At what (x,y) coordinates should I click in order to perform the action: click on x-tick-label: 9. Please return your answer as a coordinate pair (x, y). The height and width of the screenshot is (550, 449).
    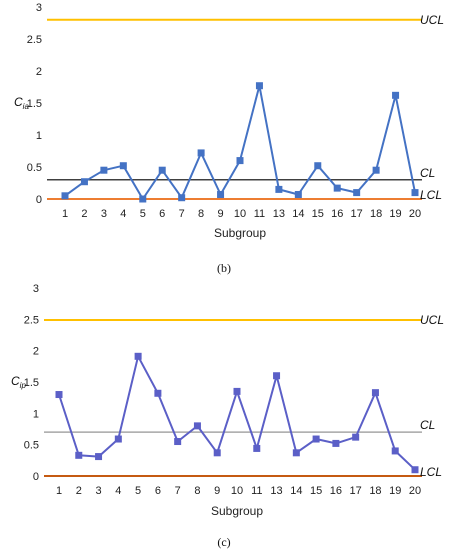
    Looking at the image, I should click on (217, 491).